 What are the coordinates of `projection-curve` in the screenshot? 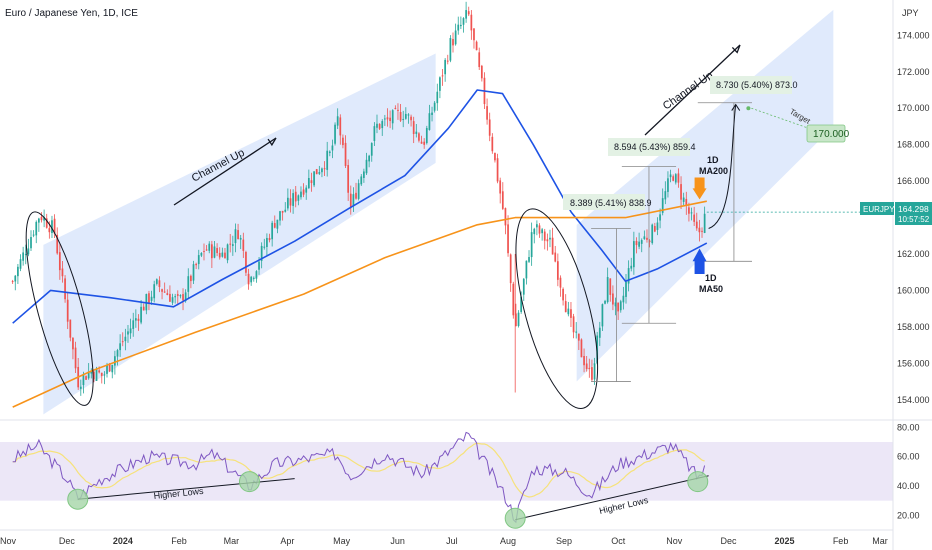 It's located at (722, 166).